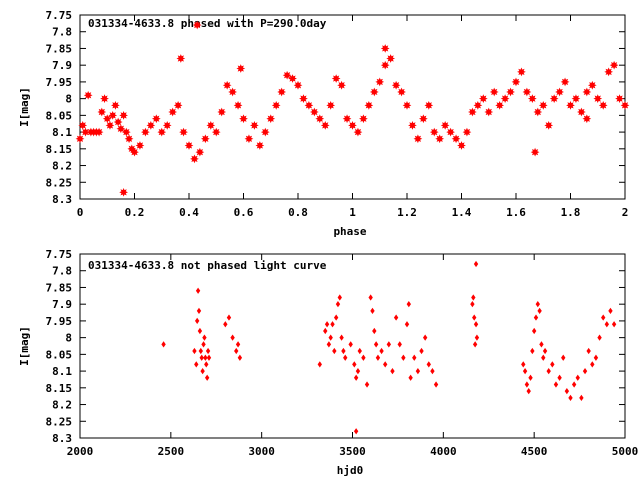  What do you see at coordinates (62, 32) in the screenshot?
I see `phased-y-tick-label: 7.8` at bounding box center [62, 32].